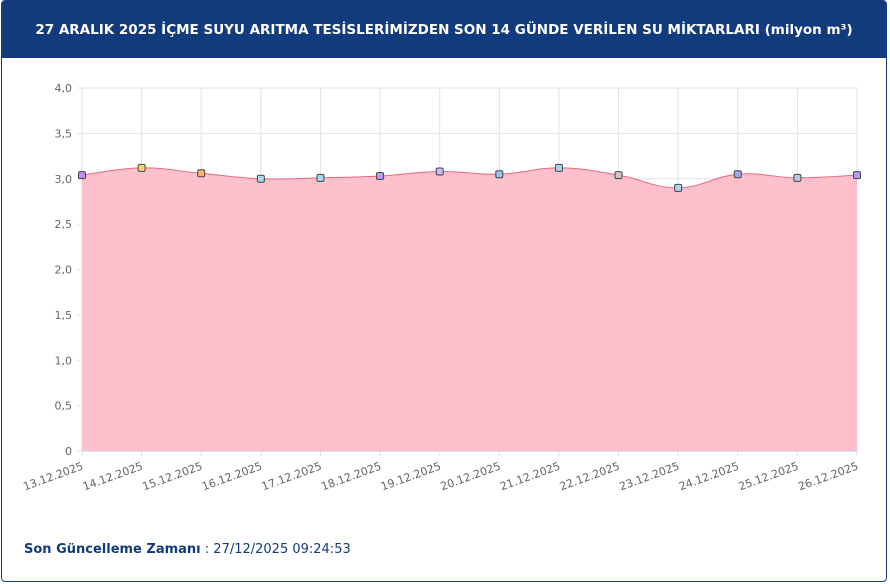  I want to click on footer-value: 27/12/2025 09:24:53, so click(282, 549).